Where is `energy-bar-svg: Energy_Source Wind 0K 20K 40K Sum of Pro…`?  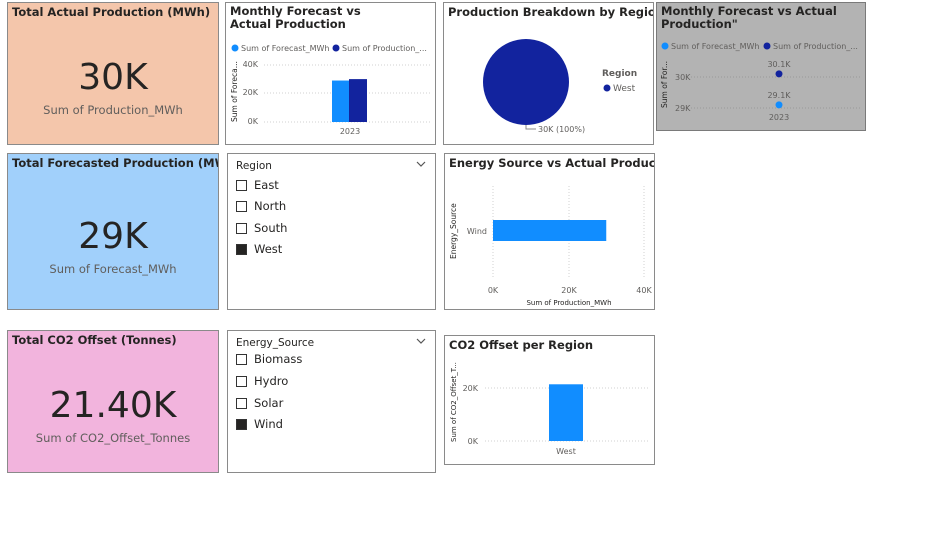
energy-bar-svg: Energy_Source Wind 0K 20K 40K Sum of Pro… is located at coordinates (550, 246).